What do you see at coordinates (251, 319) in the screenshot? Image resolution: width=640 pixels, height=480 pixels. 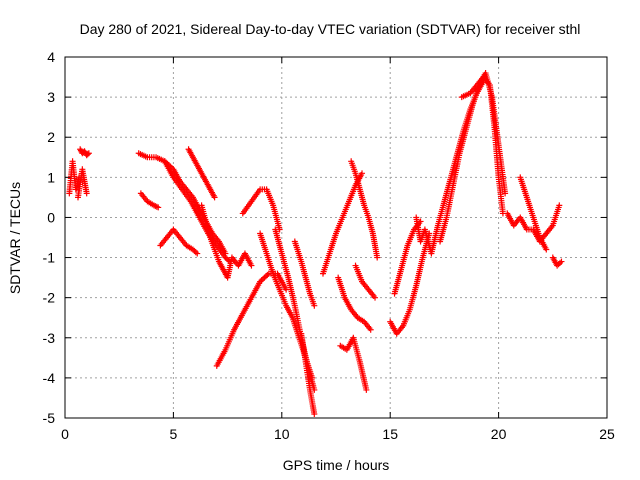 I see `series-h` at bounding box center [251, 319].